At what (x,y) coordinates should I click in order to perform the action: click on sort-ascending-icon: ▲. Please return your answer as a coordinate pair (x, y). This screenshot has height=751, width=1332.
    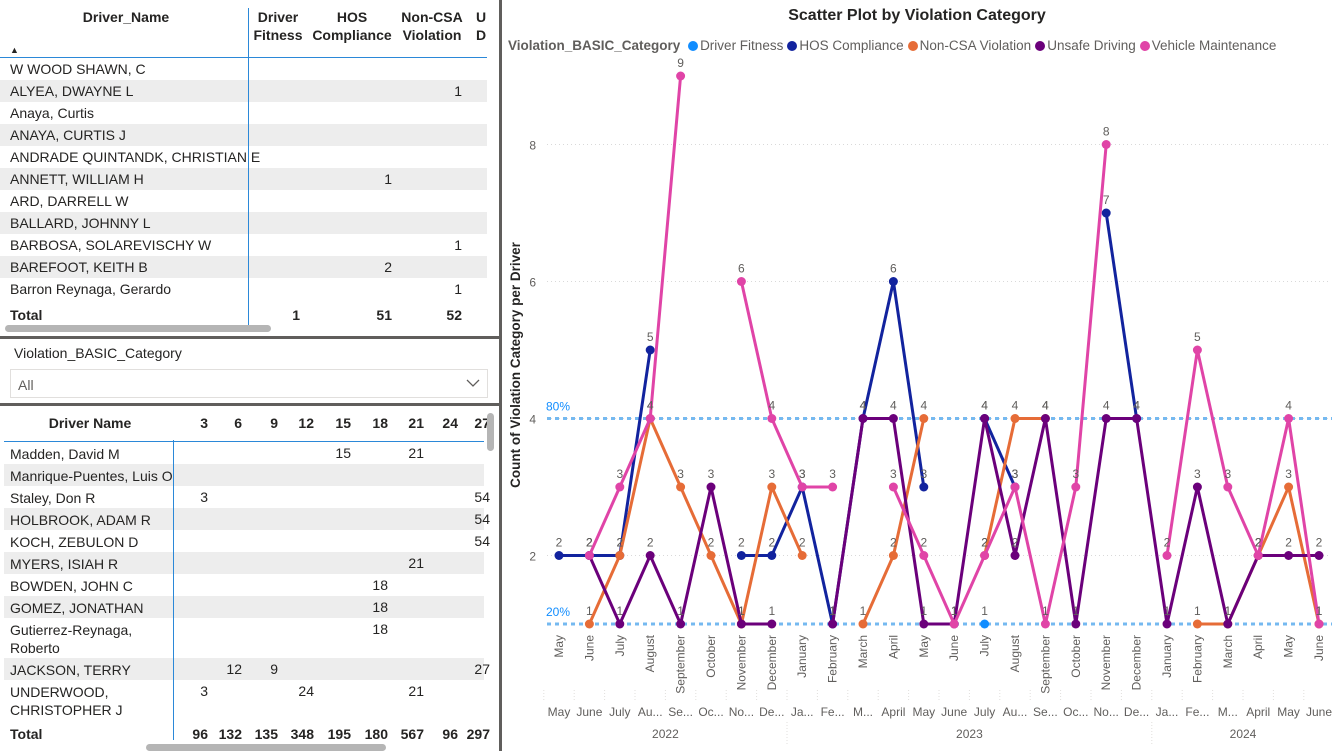
    Looking at the image, I should click on (14, 50).